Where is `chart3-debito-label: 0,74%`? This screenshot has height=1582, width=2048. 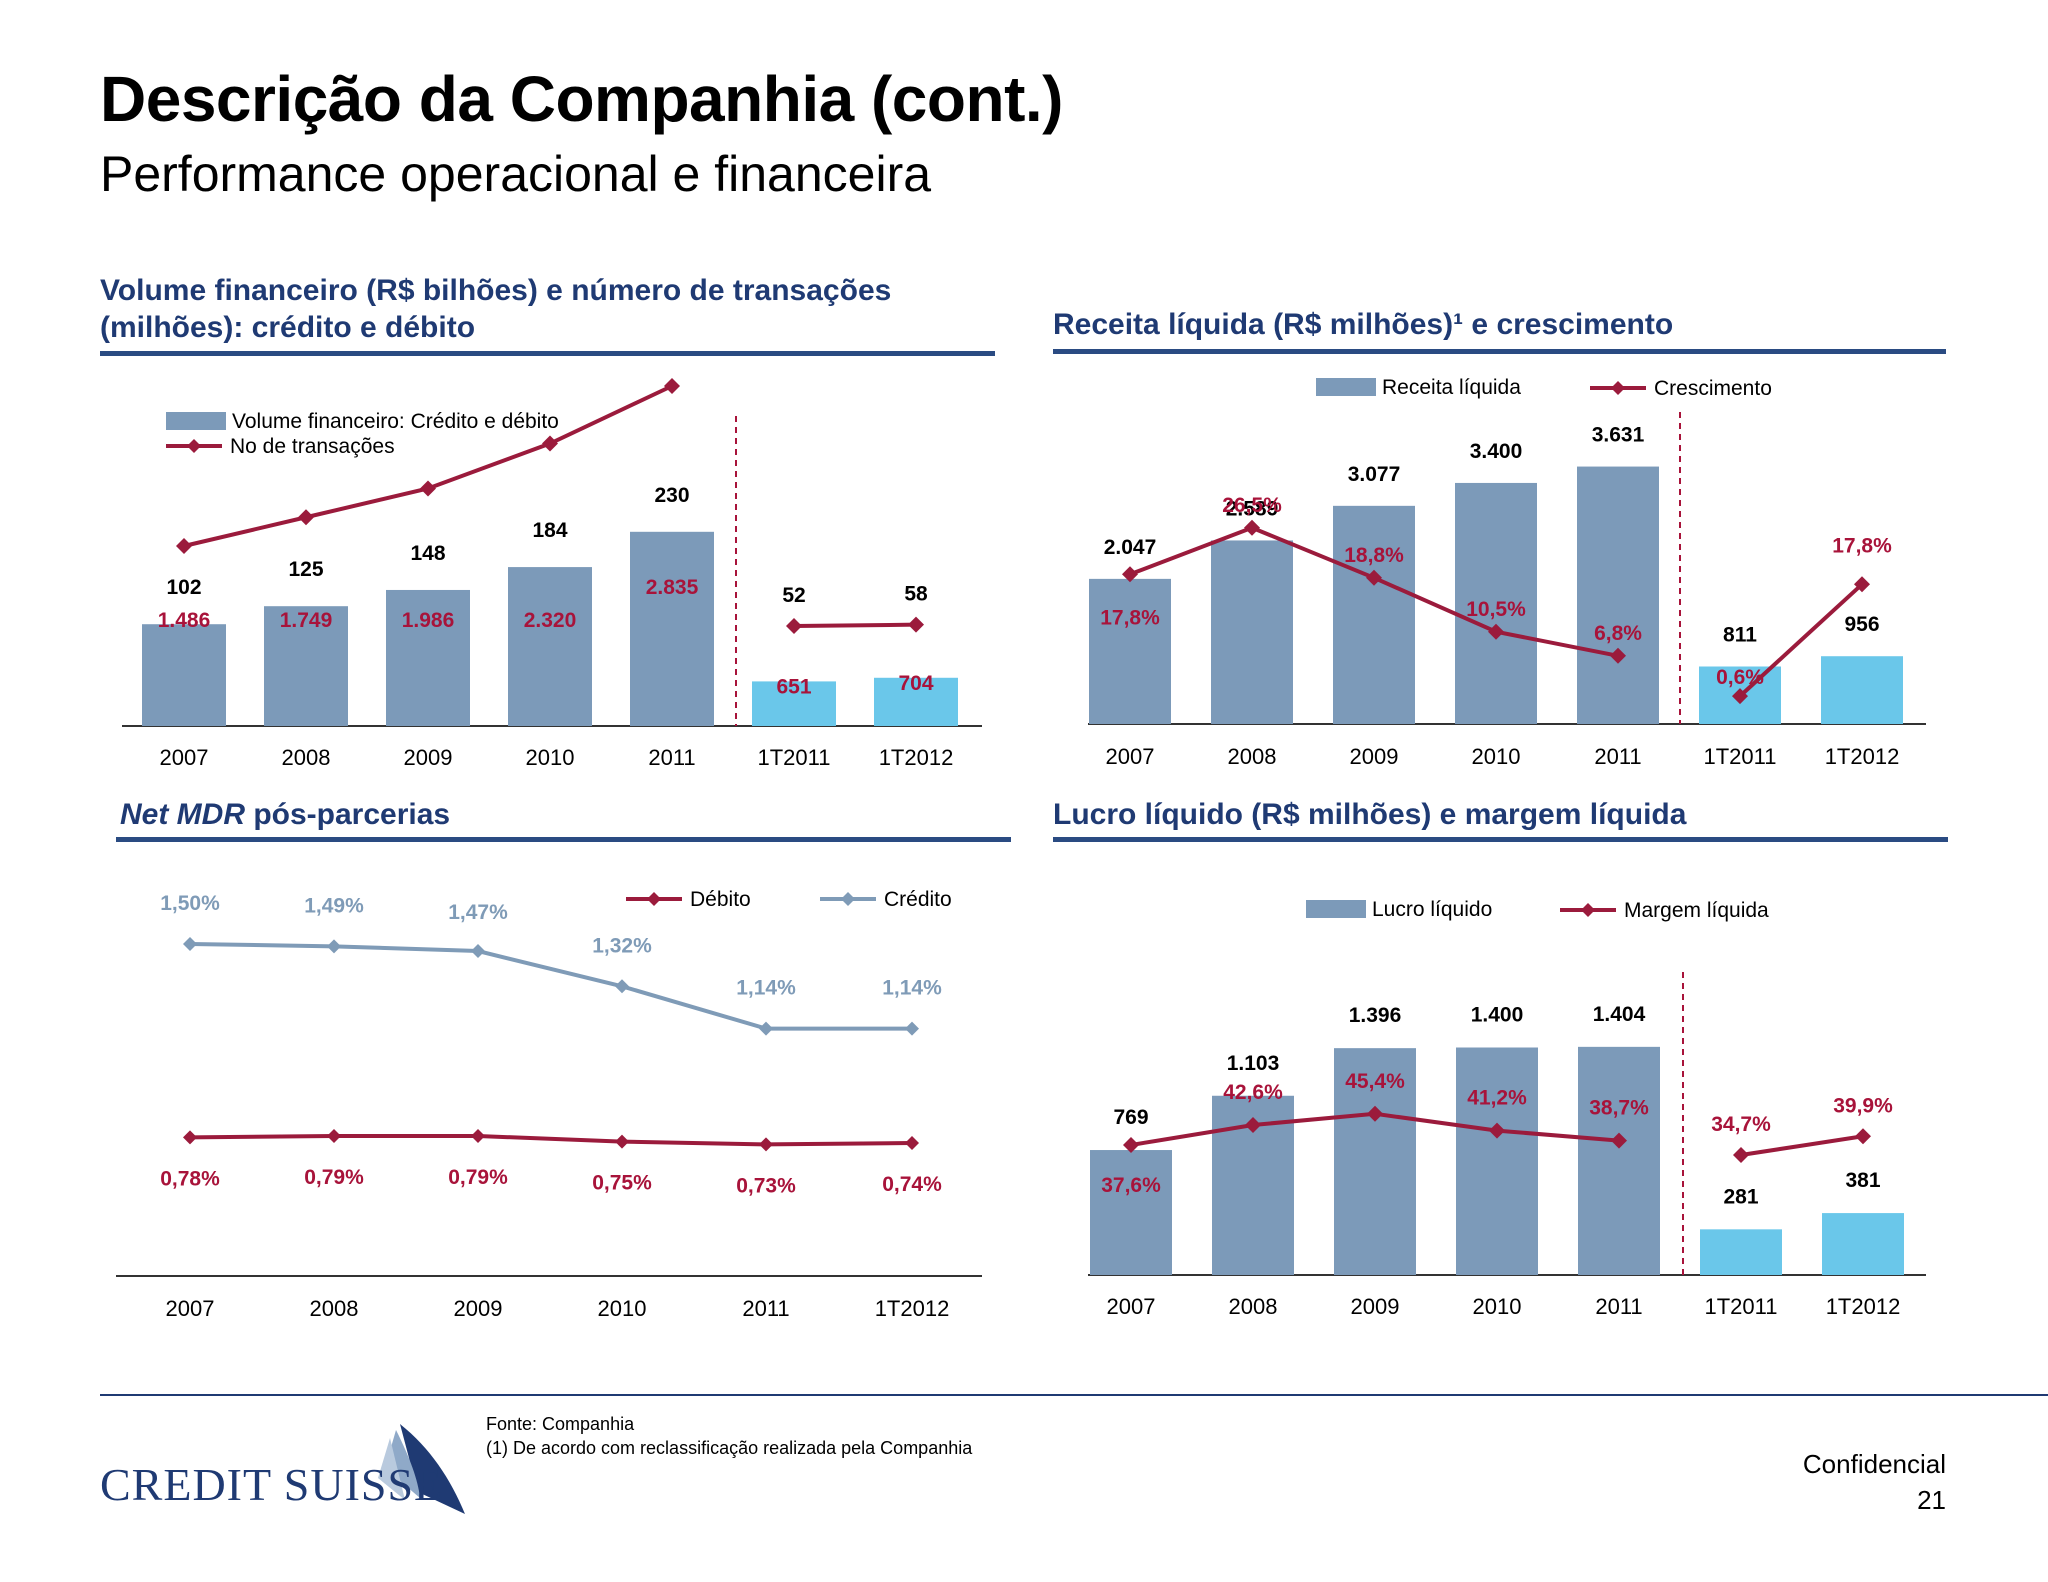
chart3-debito-label: 0,74% is located at coordinates (912, 1184).